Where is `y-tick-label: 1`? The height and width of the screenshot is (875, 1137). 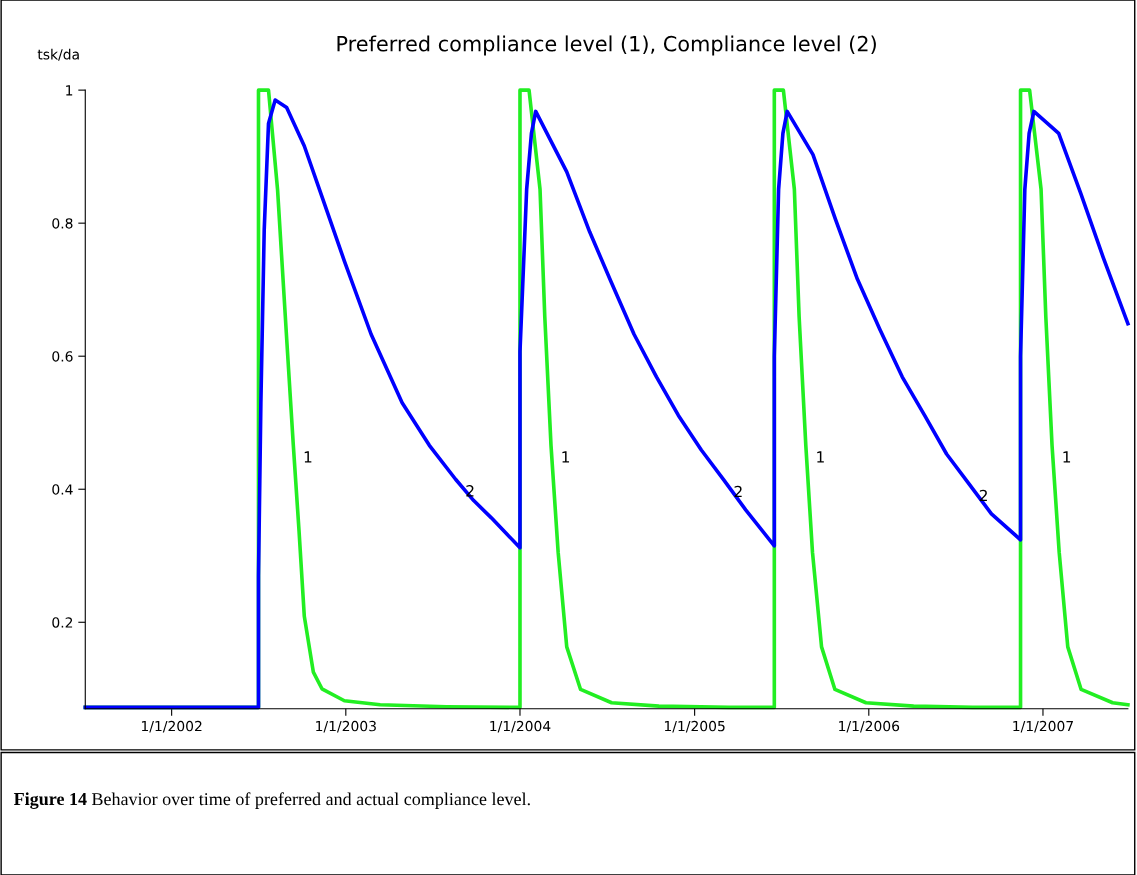 y-tick-label: 1 is located at coordinates (69, 90).